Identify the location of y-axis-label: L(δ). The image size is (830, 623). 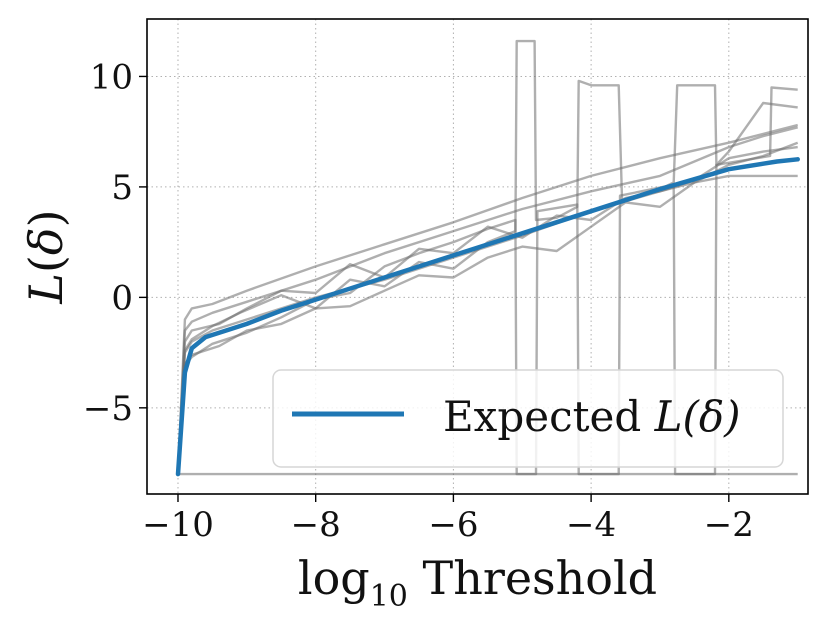
(46, 256).